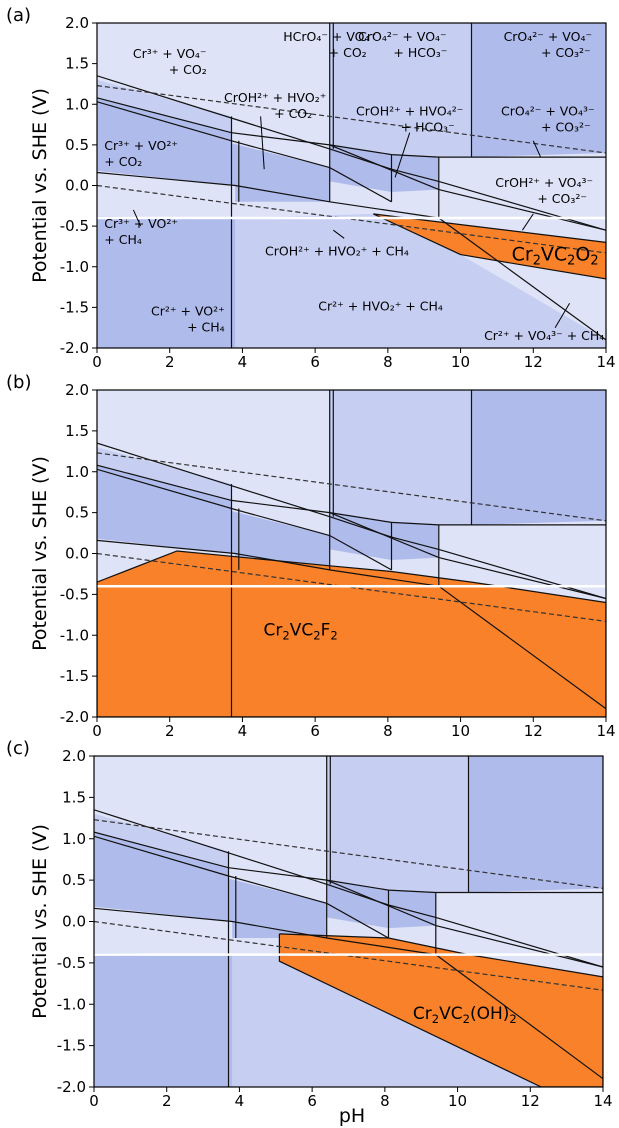 This screenshot has width=619, height=1128. I want to click on species-label: CrO₄²⁻ + VO₄³⁻ + CO₃²⁻, so click(548, 119).